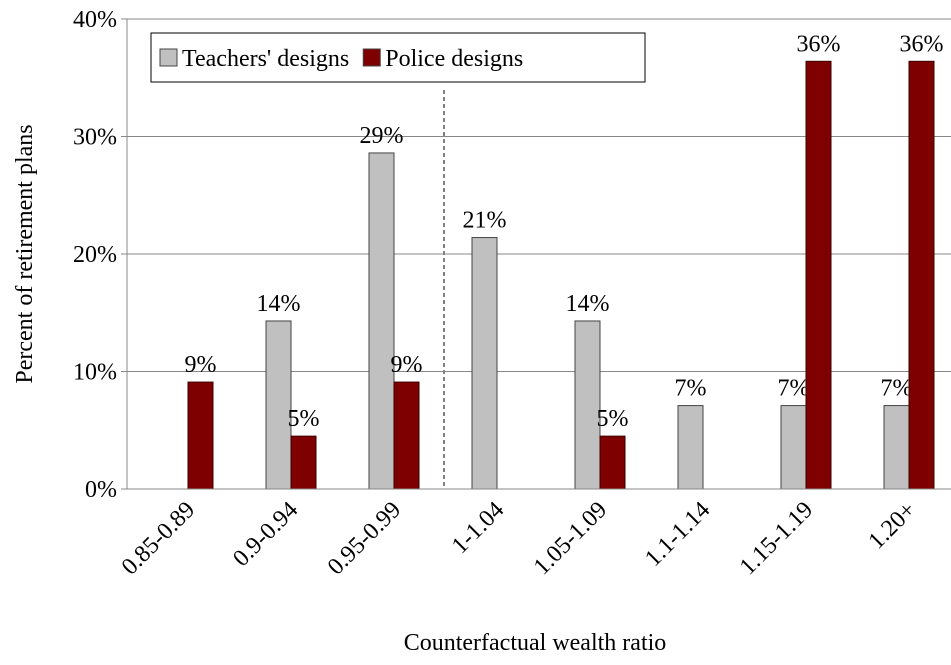 The height and width of the screenshot is (665, 951). I want to click on value-label: 29%, so click(382, 136).